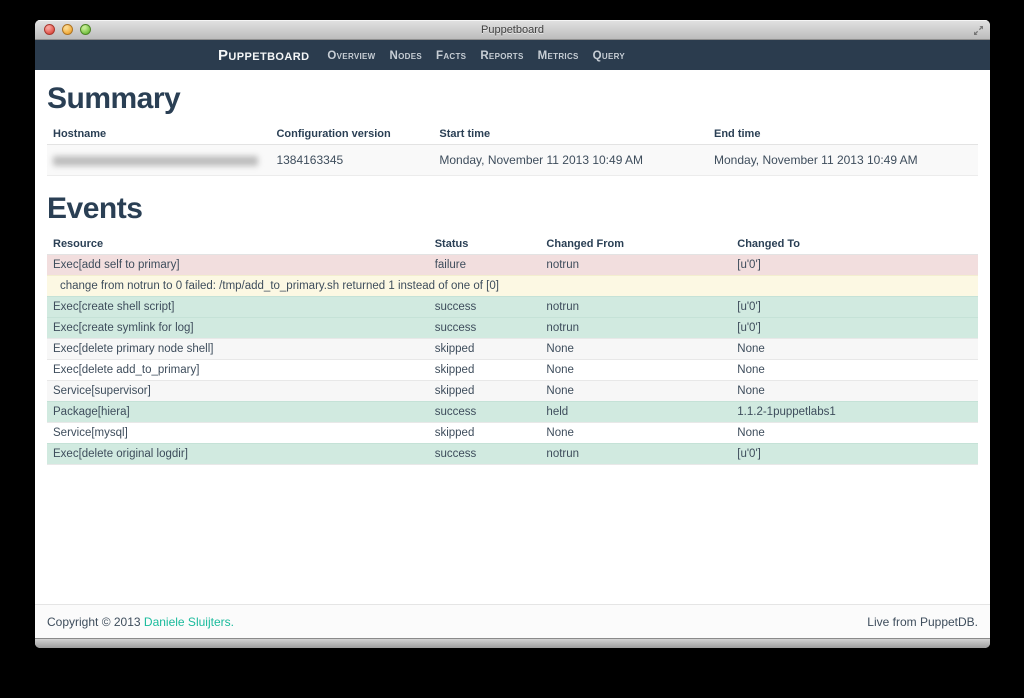 The width and height of the screenshot is (1024, 698). I want to click on event-row: Service[supervisor] skipped None None, so click(512, 391).